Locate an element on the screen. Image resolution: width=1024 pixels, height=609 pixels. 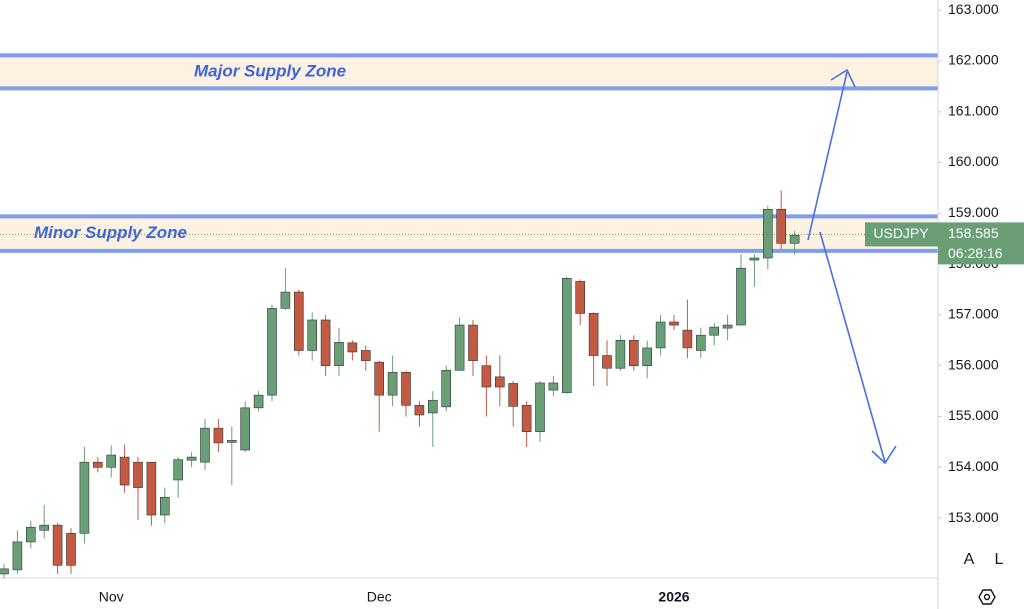
up-arrow-head is located at coordinates (843, 78).